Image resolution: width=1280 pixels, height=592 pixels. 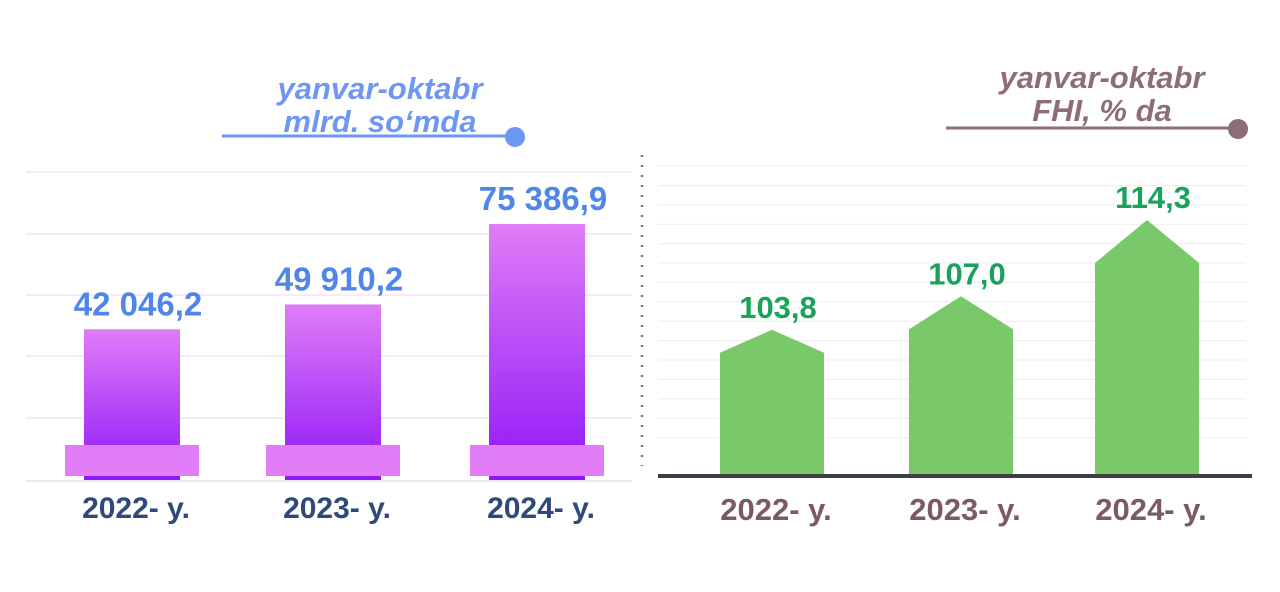 I want to click on right-tick-label: 2022- y., so click(x=775, y=509).